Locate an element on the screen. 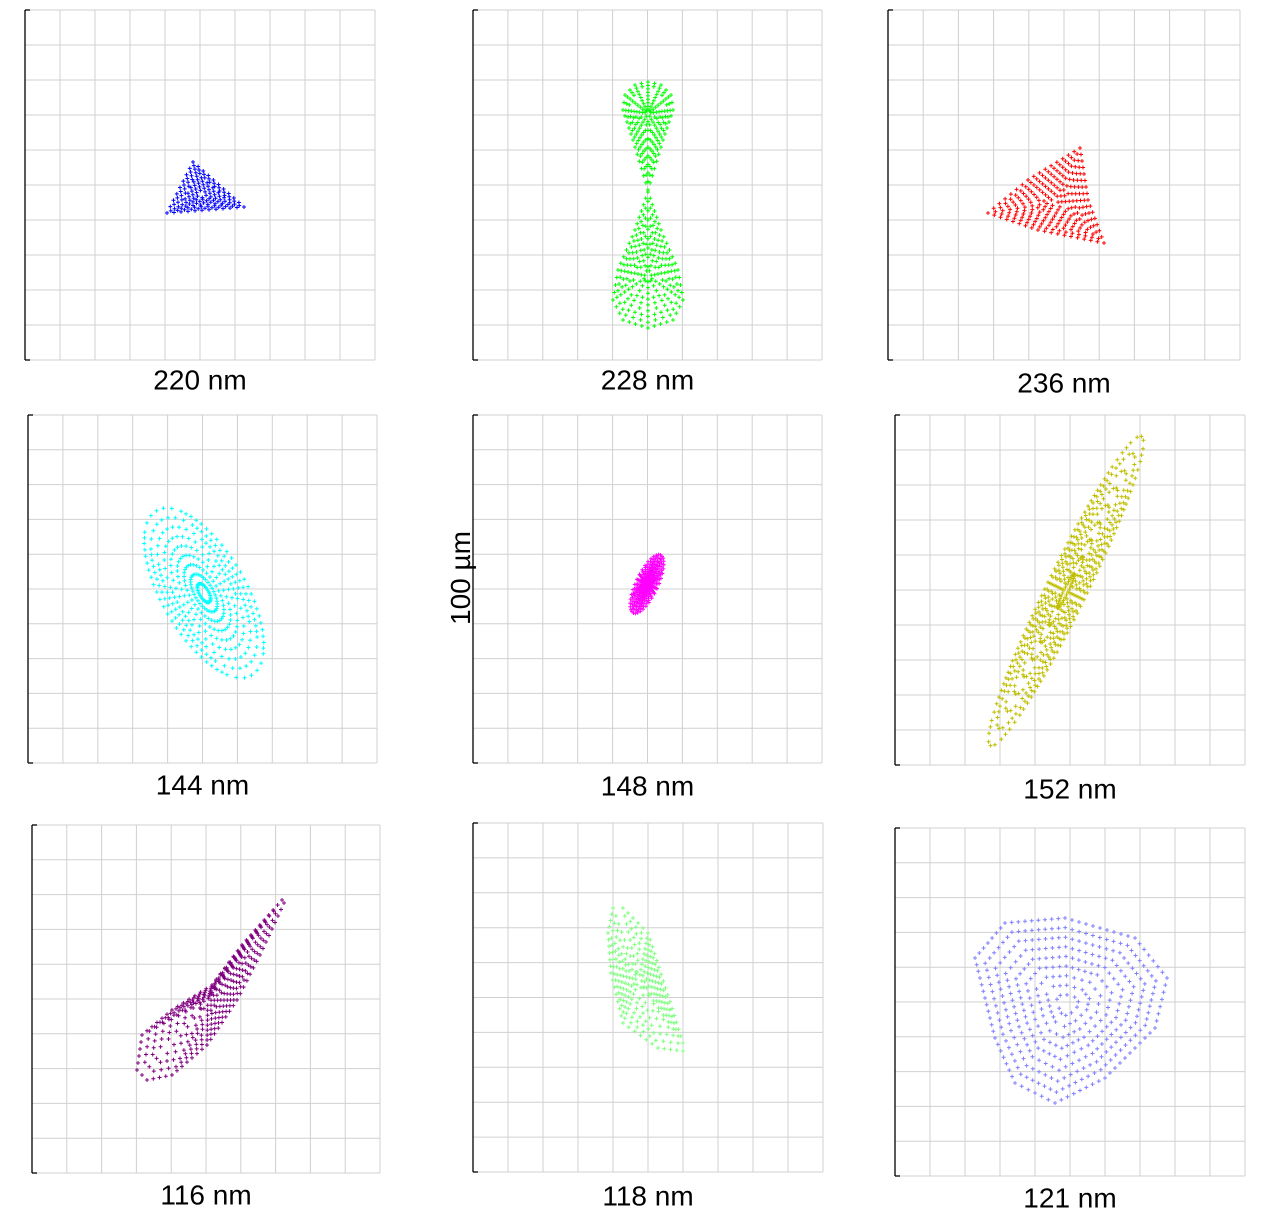  panel: 118 nm is located at coordinates (648, 1016).